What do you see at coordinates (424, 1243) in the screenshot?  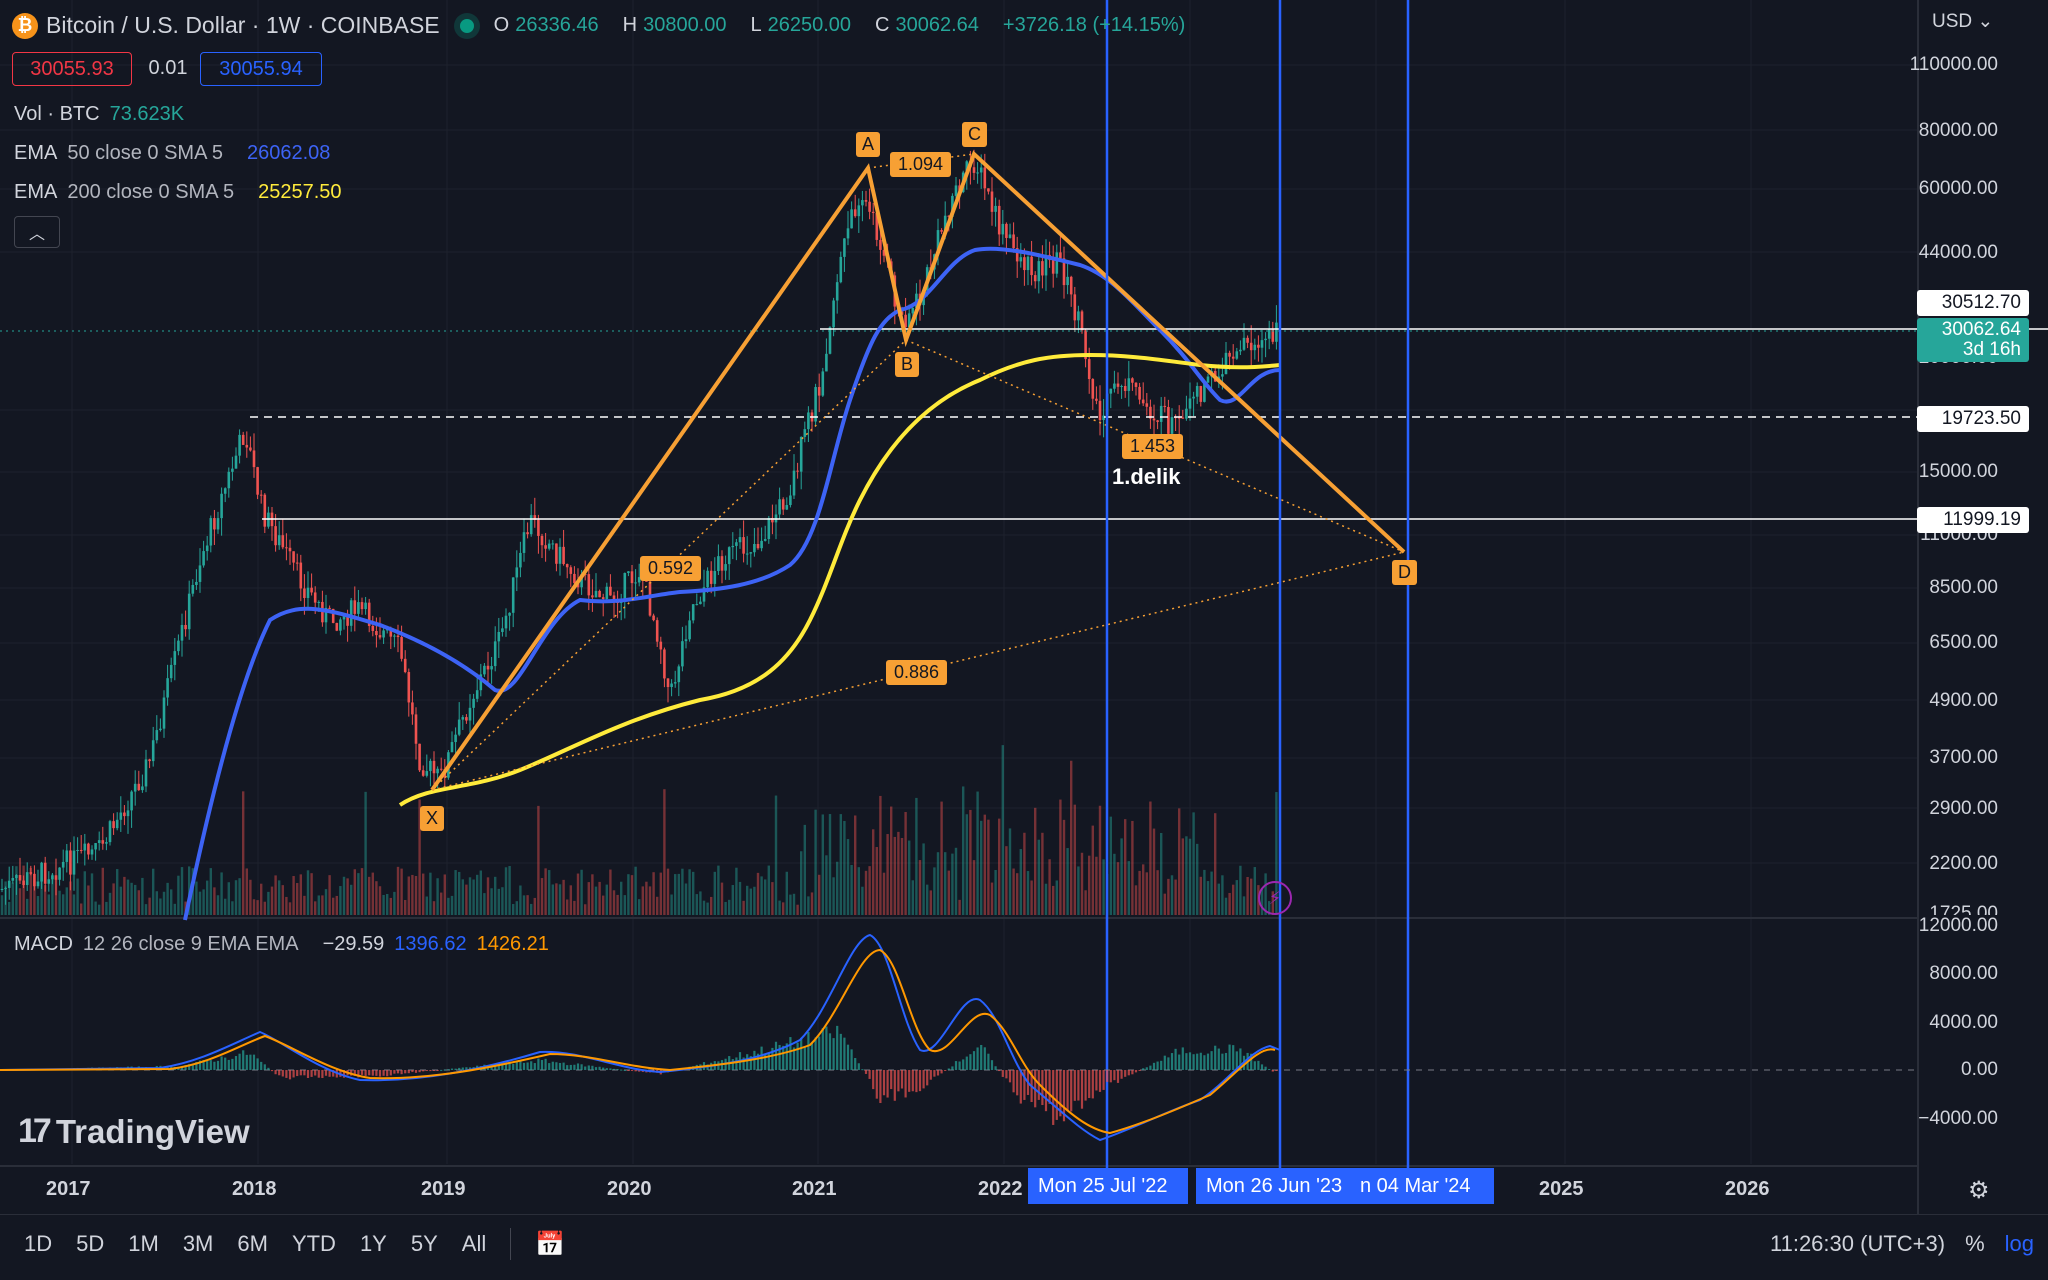 I see `range-5y: 5Y` at bounding box center [424, 1243].